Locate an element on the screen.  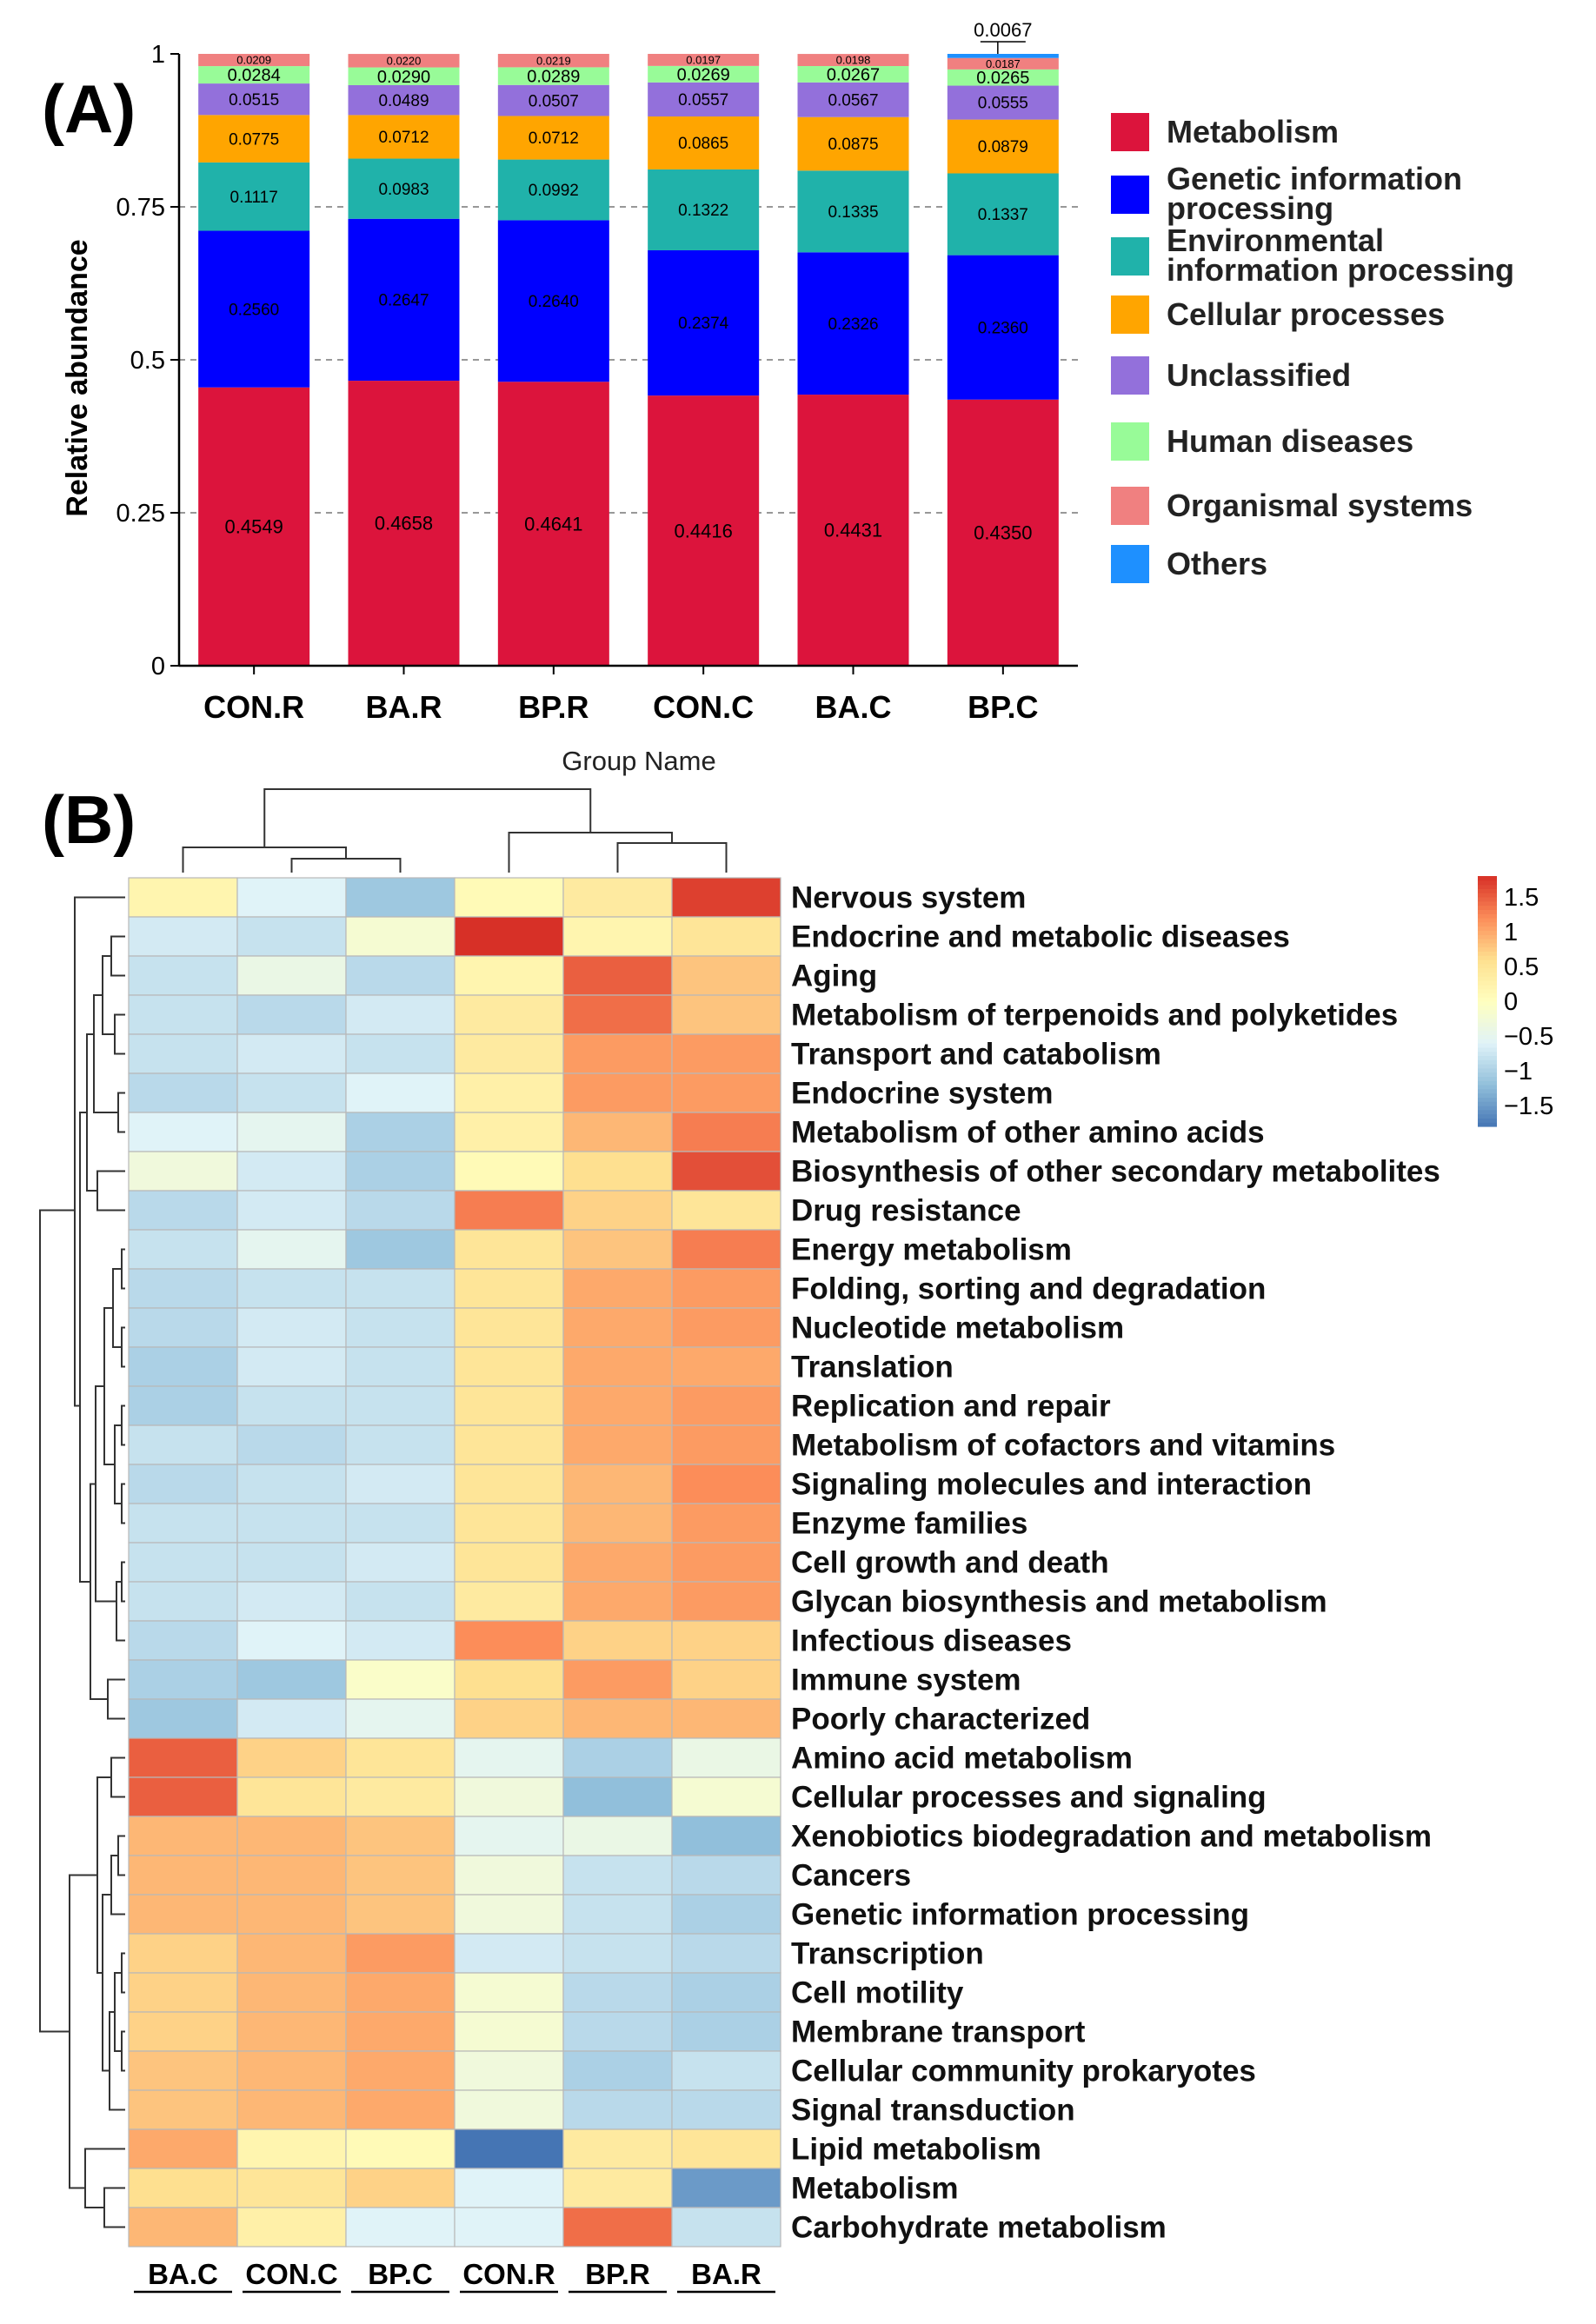
bar-data-label: 0.4350 is located at coordinates (1003, 533).